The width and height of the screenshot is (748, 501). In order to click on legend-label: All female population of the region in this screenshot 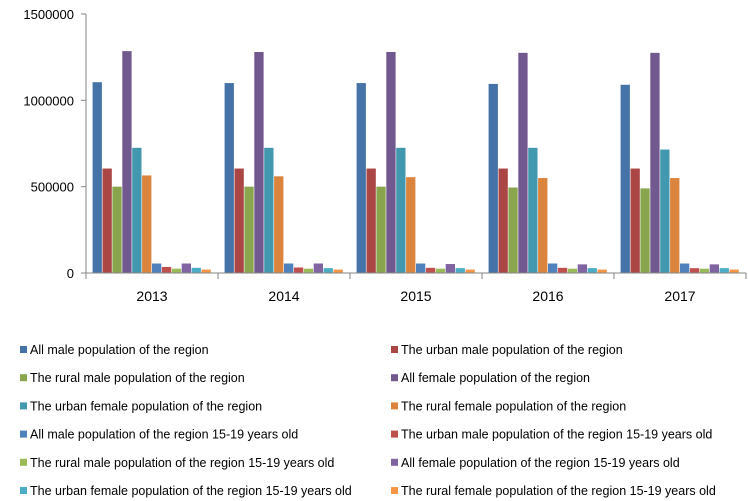, I will do `click(495, 378)`.